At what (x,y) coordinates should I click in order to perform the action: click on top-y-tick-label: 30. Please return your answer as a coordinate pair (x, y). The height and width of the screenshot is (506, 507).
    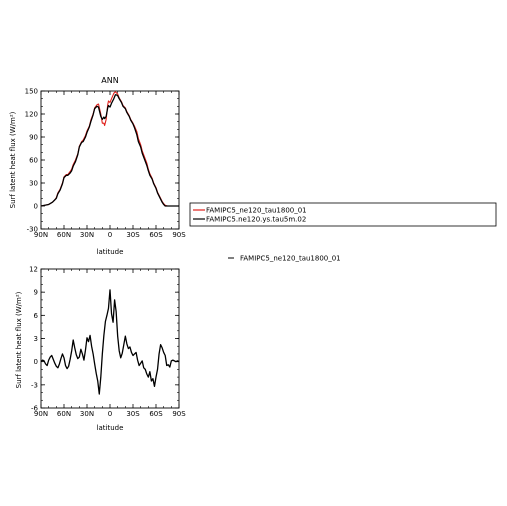
    Looking at the image, I should click on (33, 184).